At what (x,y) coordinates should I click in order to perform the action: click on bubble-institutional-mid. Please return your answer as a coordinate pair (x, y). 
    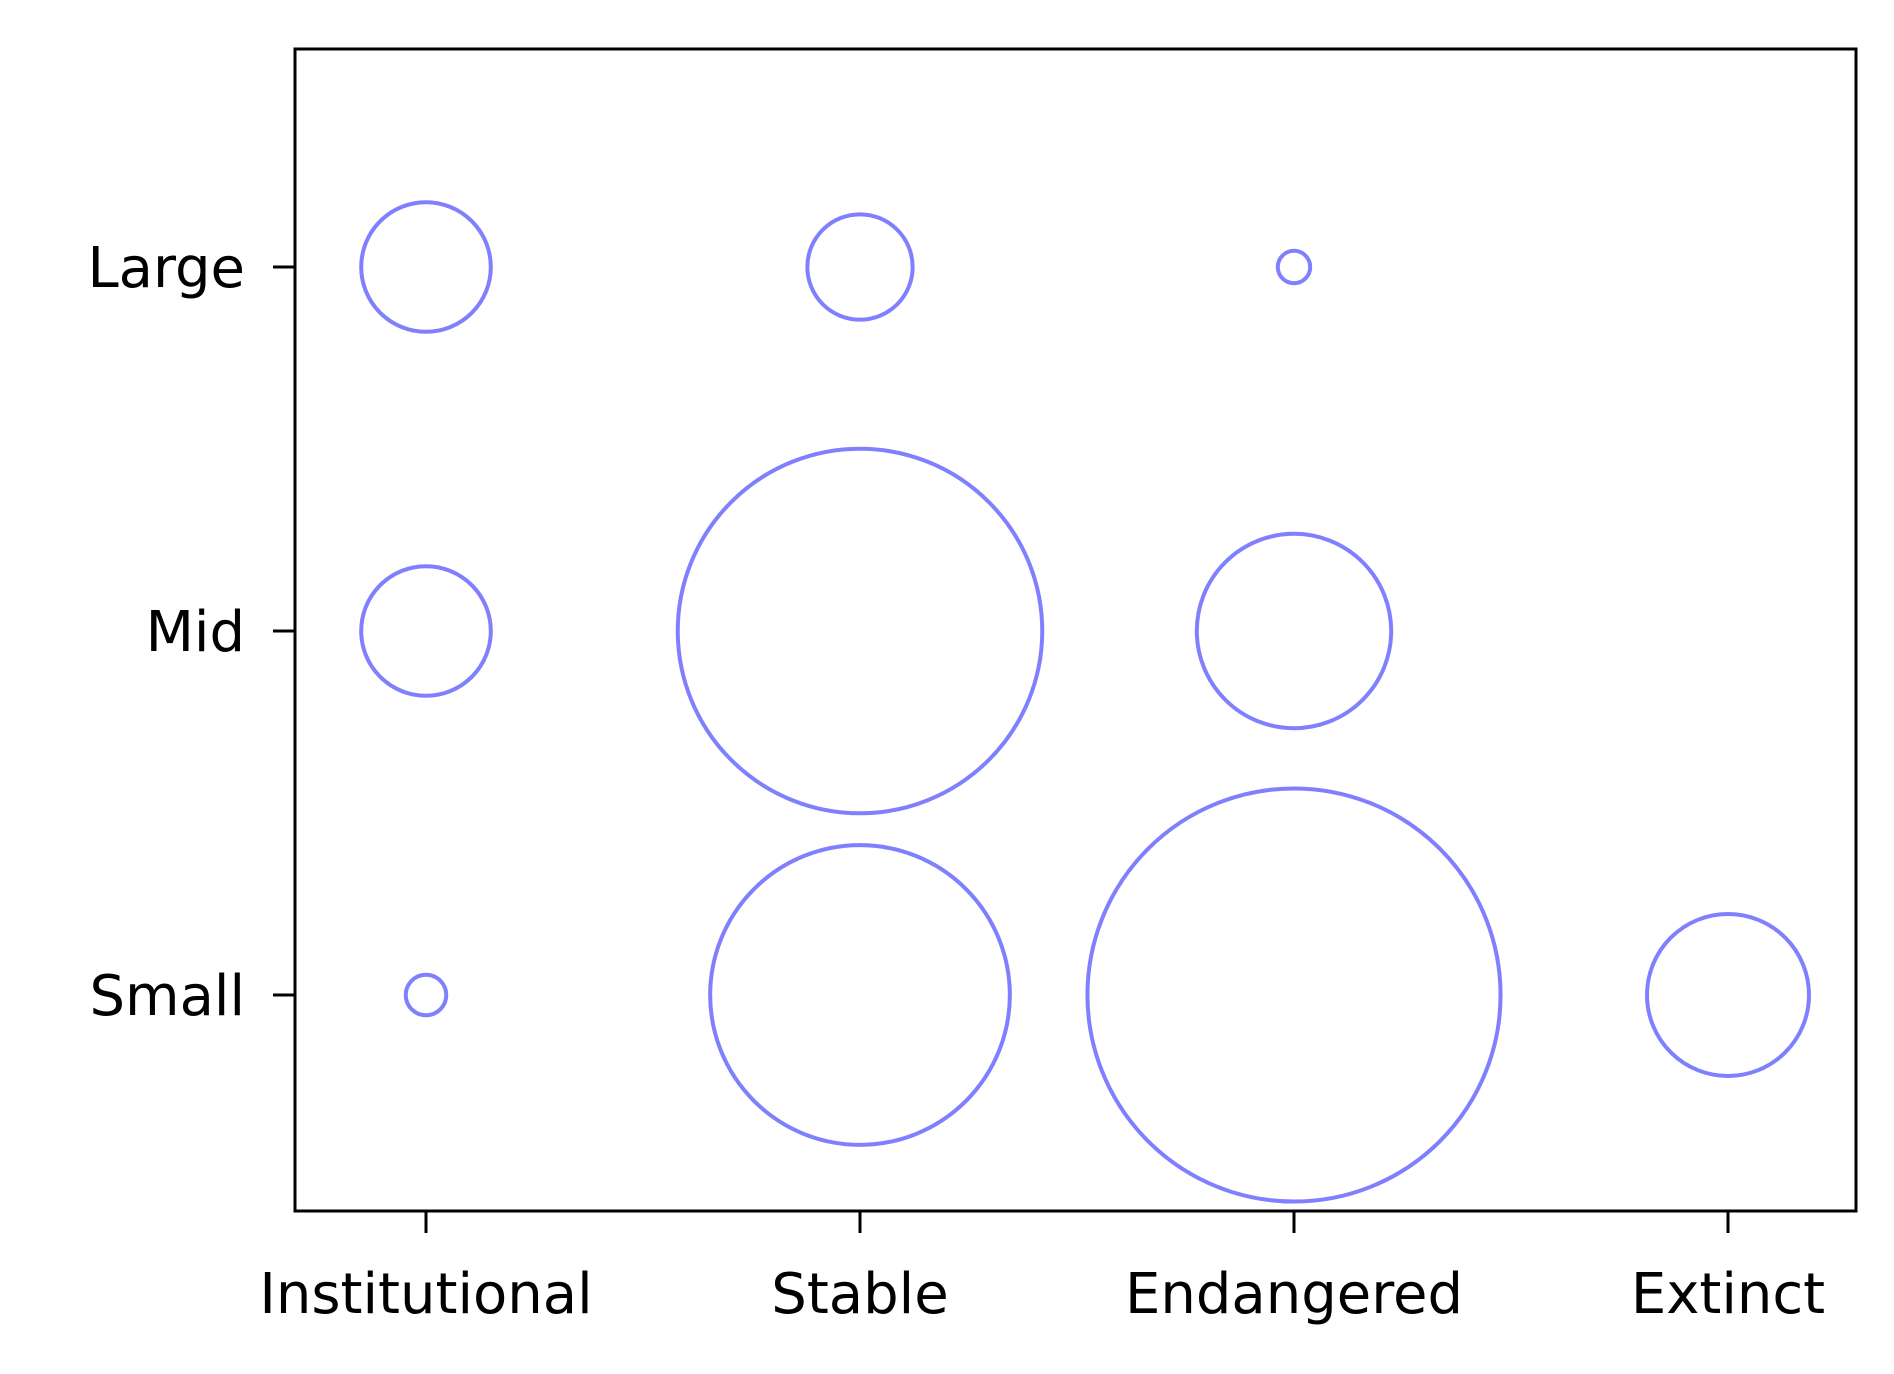
    Looking at the image, I should click on (426, 631).